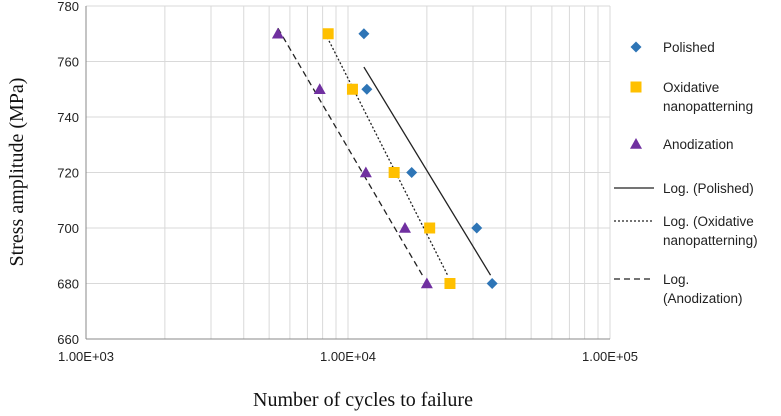 This screenshot has height=416, width=781. What do you see at coordinates (689, 47) in the screenshot?
I see `legend-label: Polished` at bounding box center [689, 47].